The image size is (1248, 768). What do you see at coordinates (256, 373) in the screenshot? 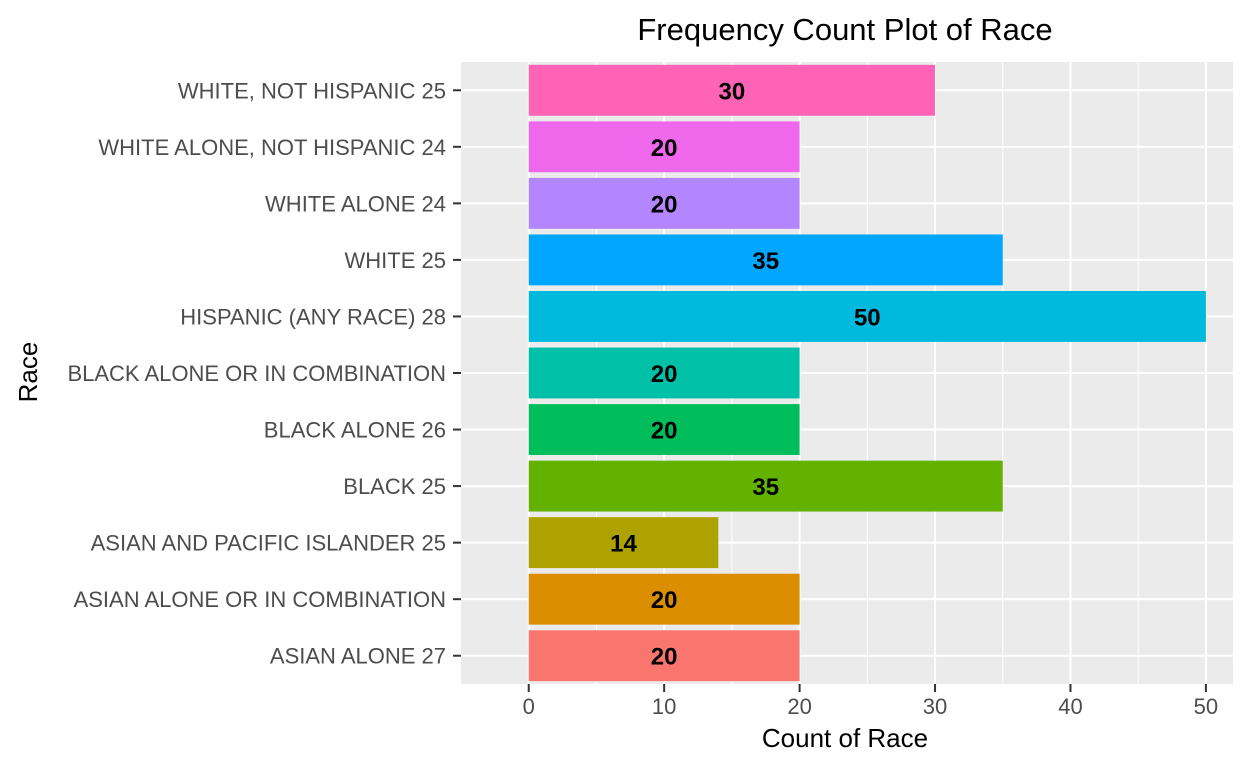
I see `y-tick-label: BLACK ALONE OR IN COMBINATION` at bounding box center [256, 373].